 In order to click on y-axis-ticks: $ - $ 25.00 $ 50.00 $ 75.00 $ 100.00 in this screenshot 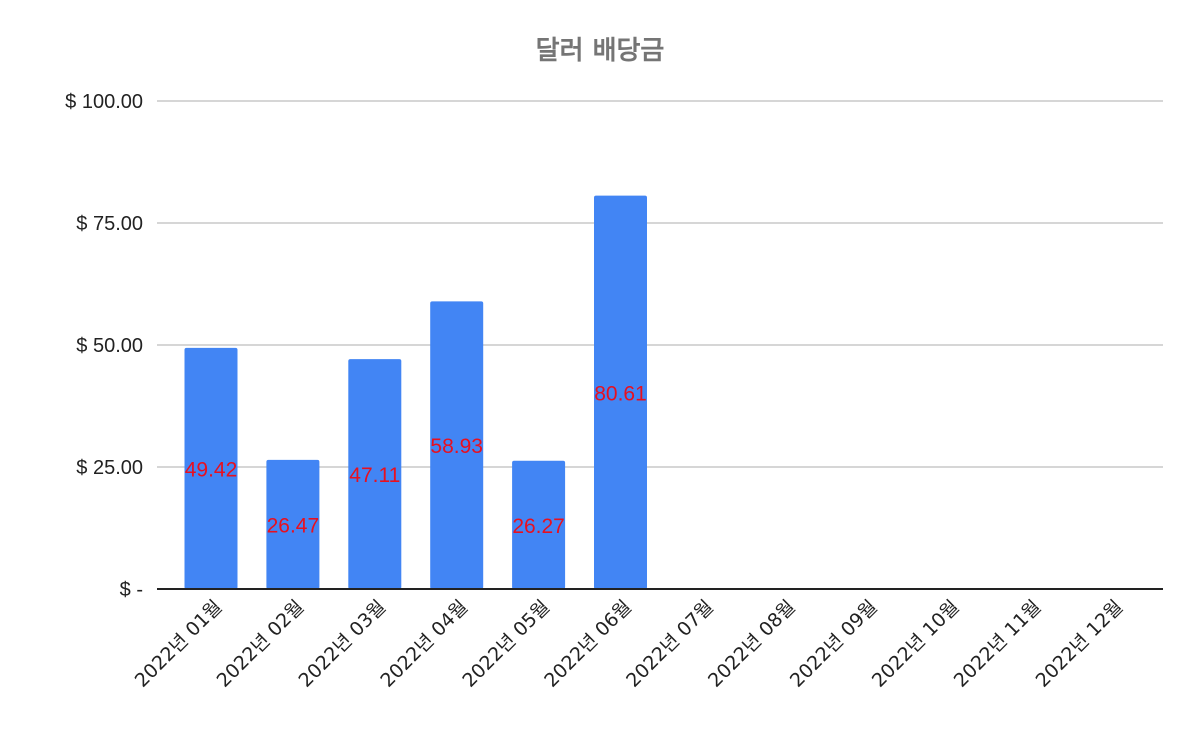, I will do `click(104, 346)`.